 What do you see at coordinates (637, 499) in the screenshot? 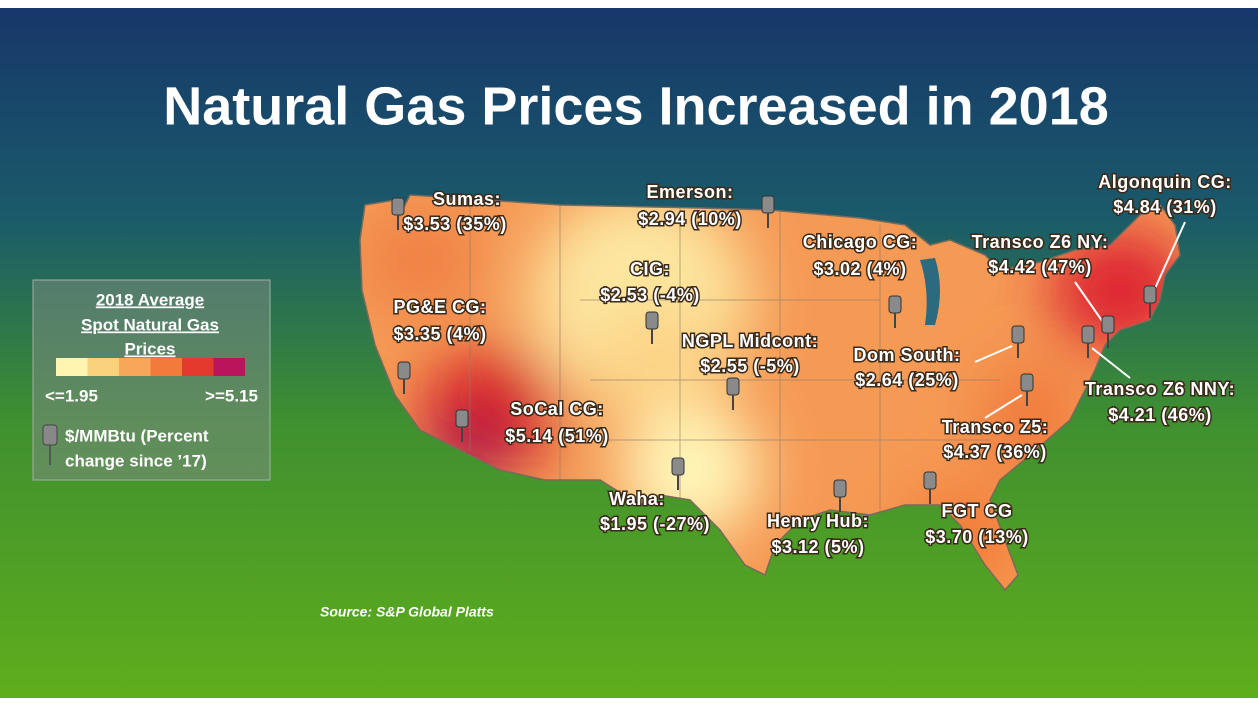
I see `hub-name: Waha:` at bounding box center [637, 499].